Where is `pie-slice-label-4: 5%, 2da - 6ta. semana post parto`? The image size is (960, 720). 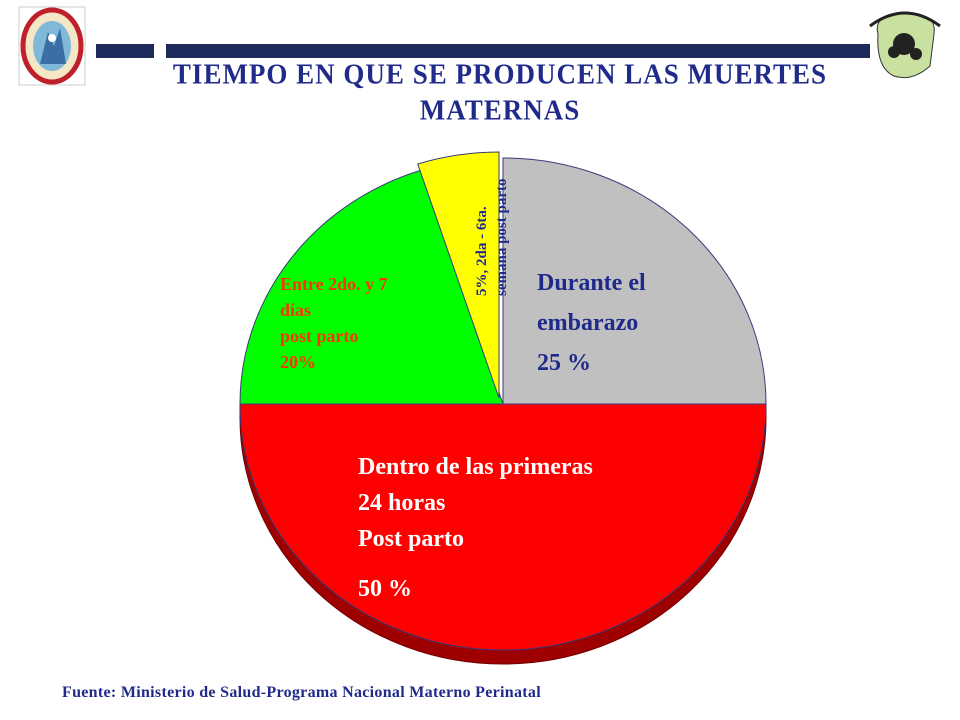 pie-slice-label-4: 5%, 2da - 6ta. semana post parto is located at coordinates (492, 237).